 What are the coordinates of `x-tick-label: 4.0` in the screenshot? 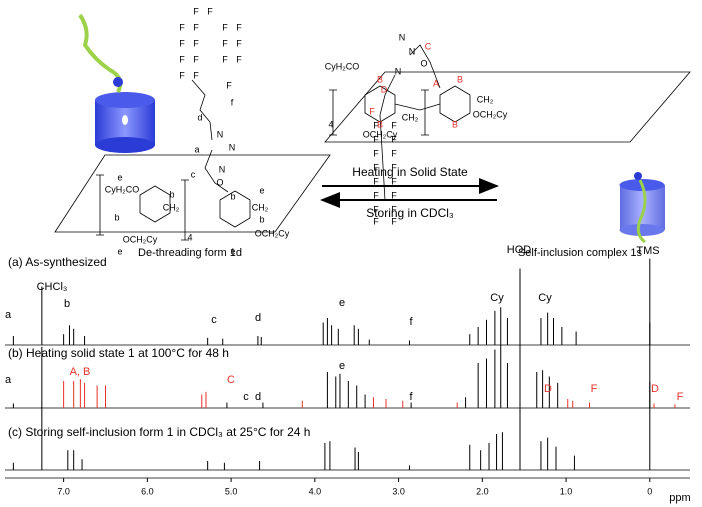 It's located at (315, 491).